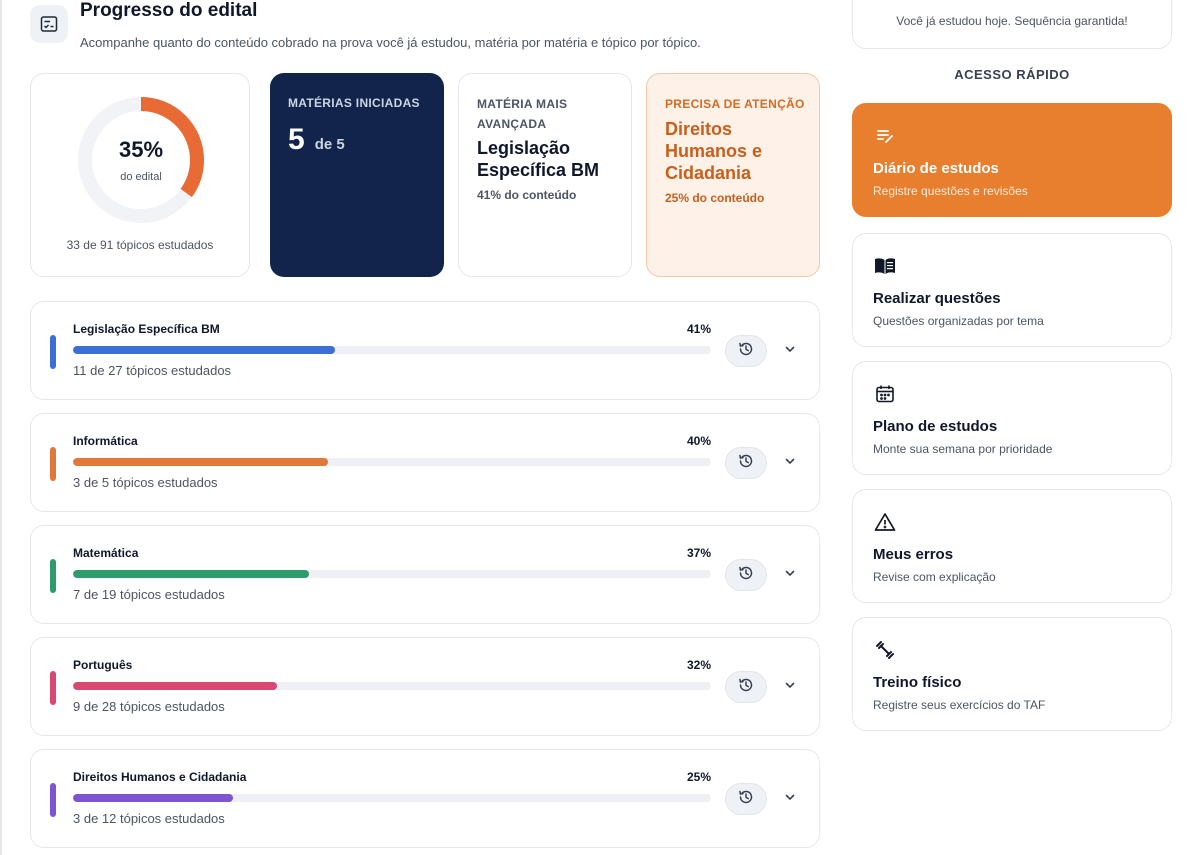 Image resolution: width=1196 pixels, height=855 pixels. I want to click on subject-percent: 32%, so click(698, 665).